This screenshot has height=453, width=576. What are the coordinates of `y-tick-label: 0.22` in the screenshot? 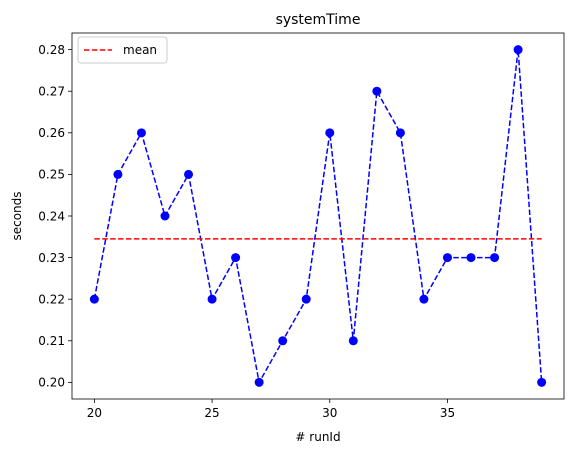 It's located at (51, 299).